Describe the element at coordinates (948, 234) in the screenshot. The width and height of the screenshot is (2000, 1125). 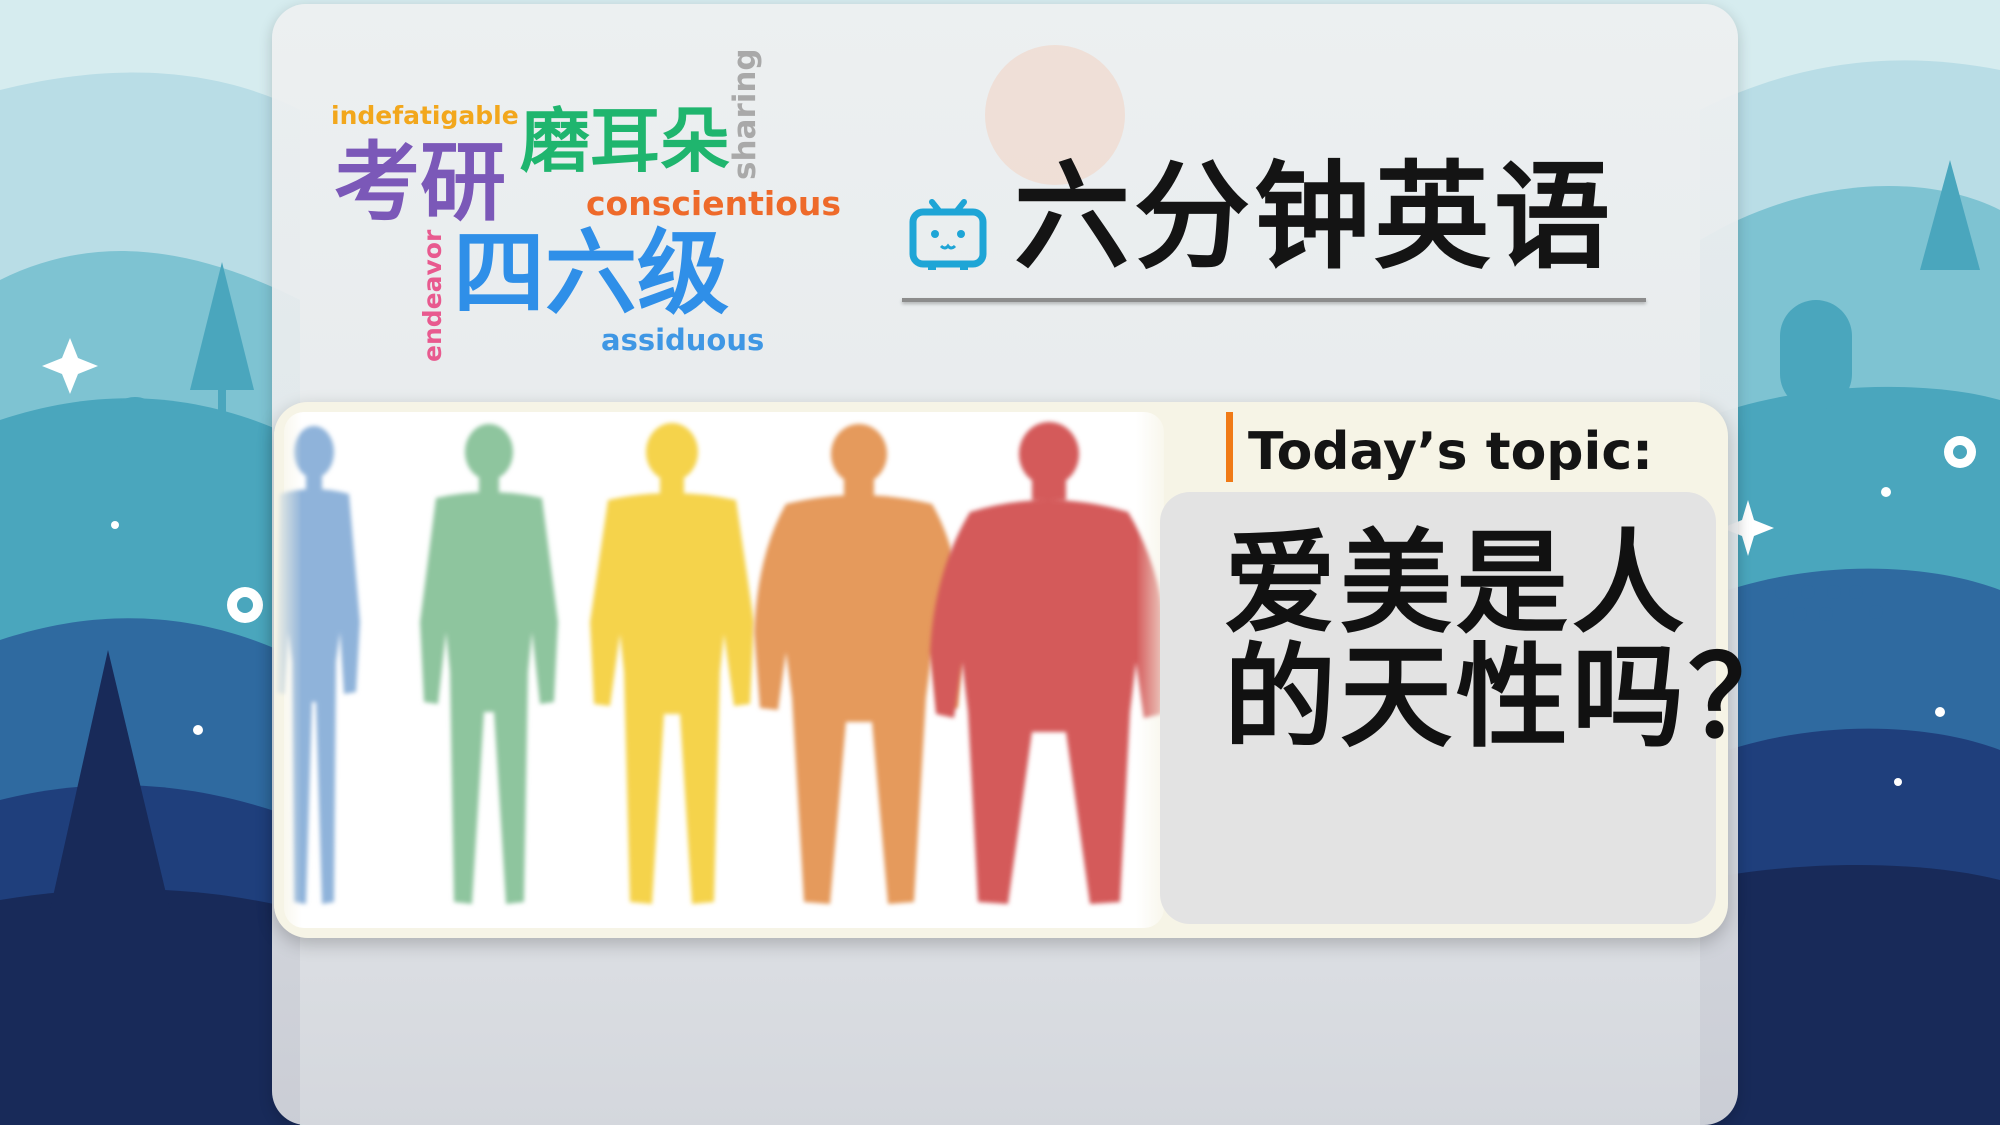
I see `tv-mascot-icon` at that location.